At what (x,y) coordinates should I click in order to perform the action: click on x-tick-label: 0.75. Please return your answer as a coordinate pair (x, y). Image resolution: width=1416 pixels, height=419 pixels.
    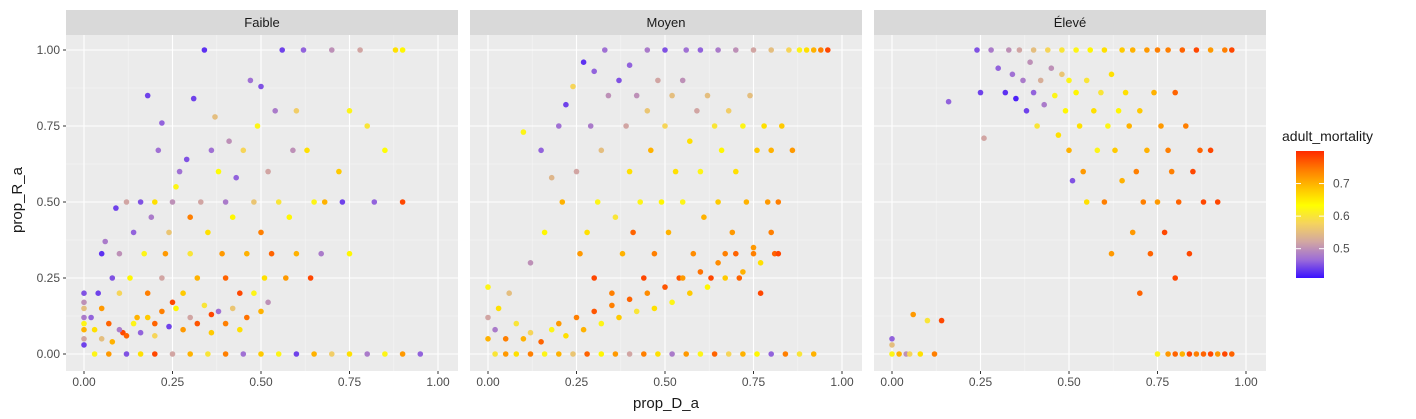
    Looking at the image, I should click on (754, 382).